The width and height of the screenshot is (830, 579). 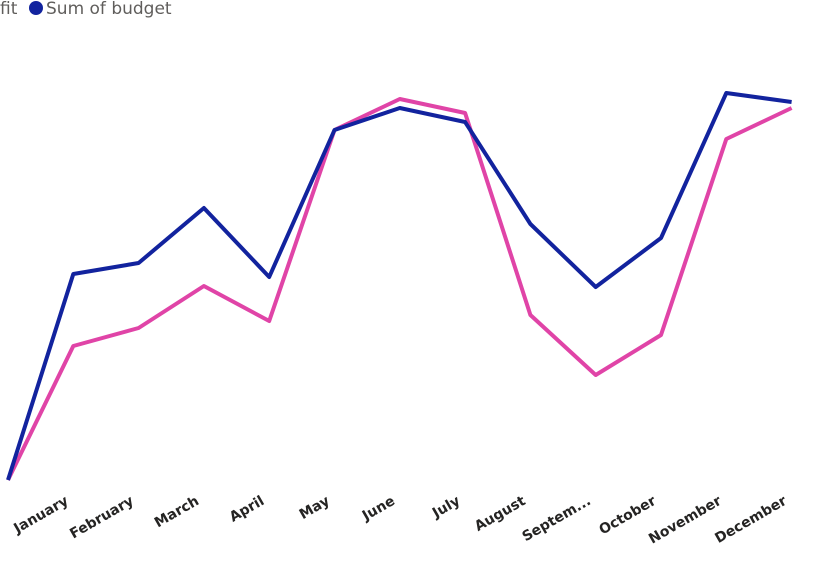 What do you see at coordinates (750, 520) in the screenshot?
I see `x-tick-label: December` at bounding box center [750, 520].